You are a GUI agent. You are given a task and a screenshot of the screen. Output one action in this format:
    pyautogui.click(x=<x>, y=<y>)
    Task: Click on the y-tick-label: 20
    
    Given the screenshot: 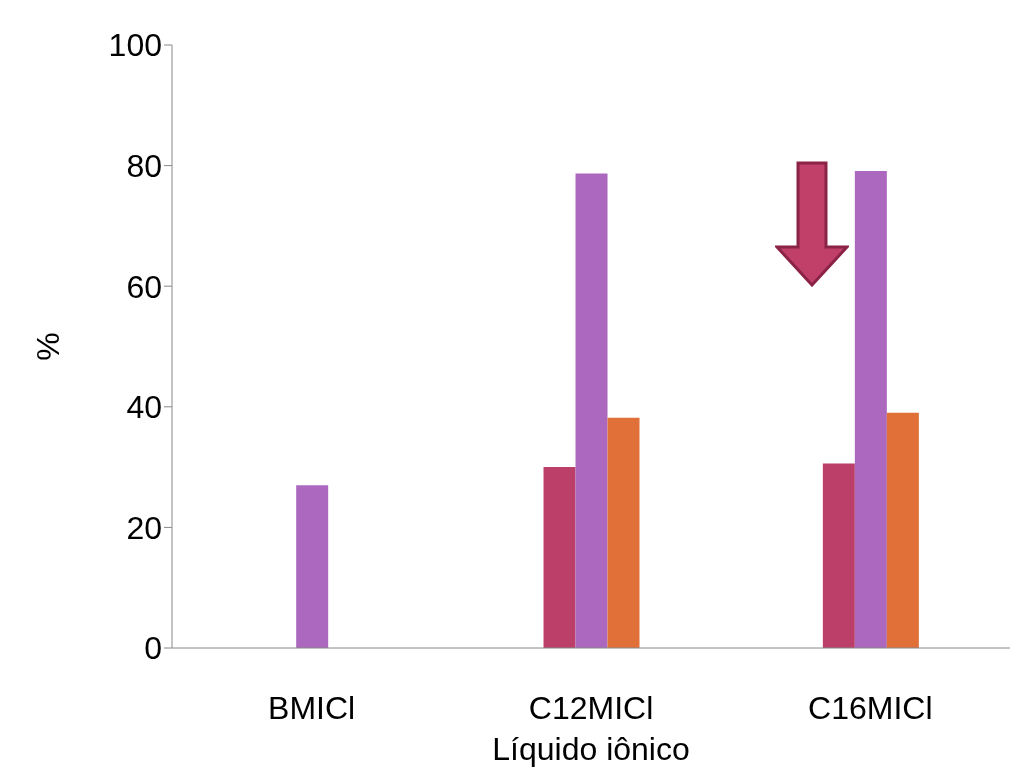 What is the action you would take?
    pyautogui.click(x=144, y=527)
    